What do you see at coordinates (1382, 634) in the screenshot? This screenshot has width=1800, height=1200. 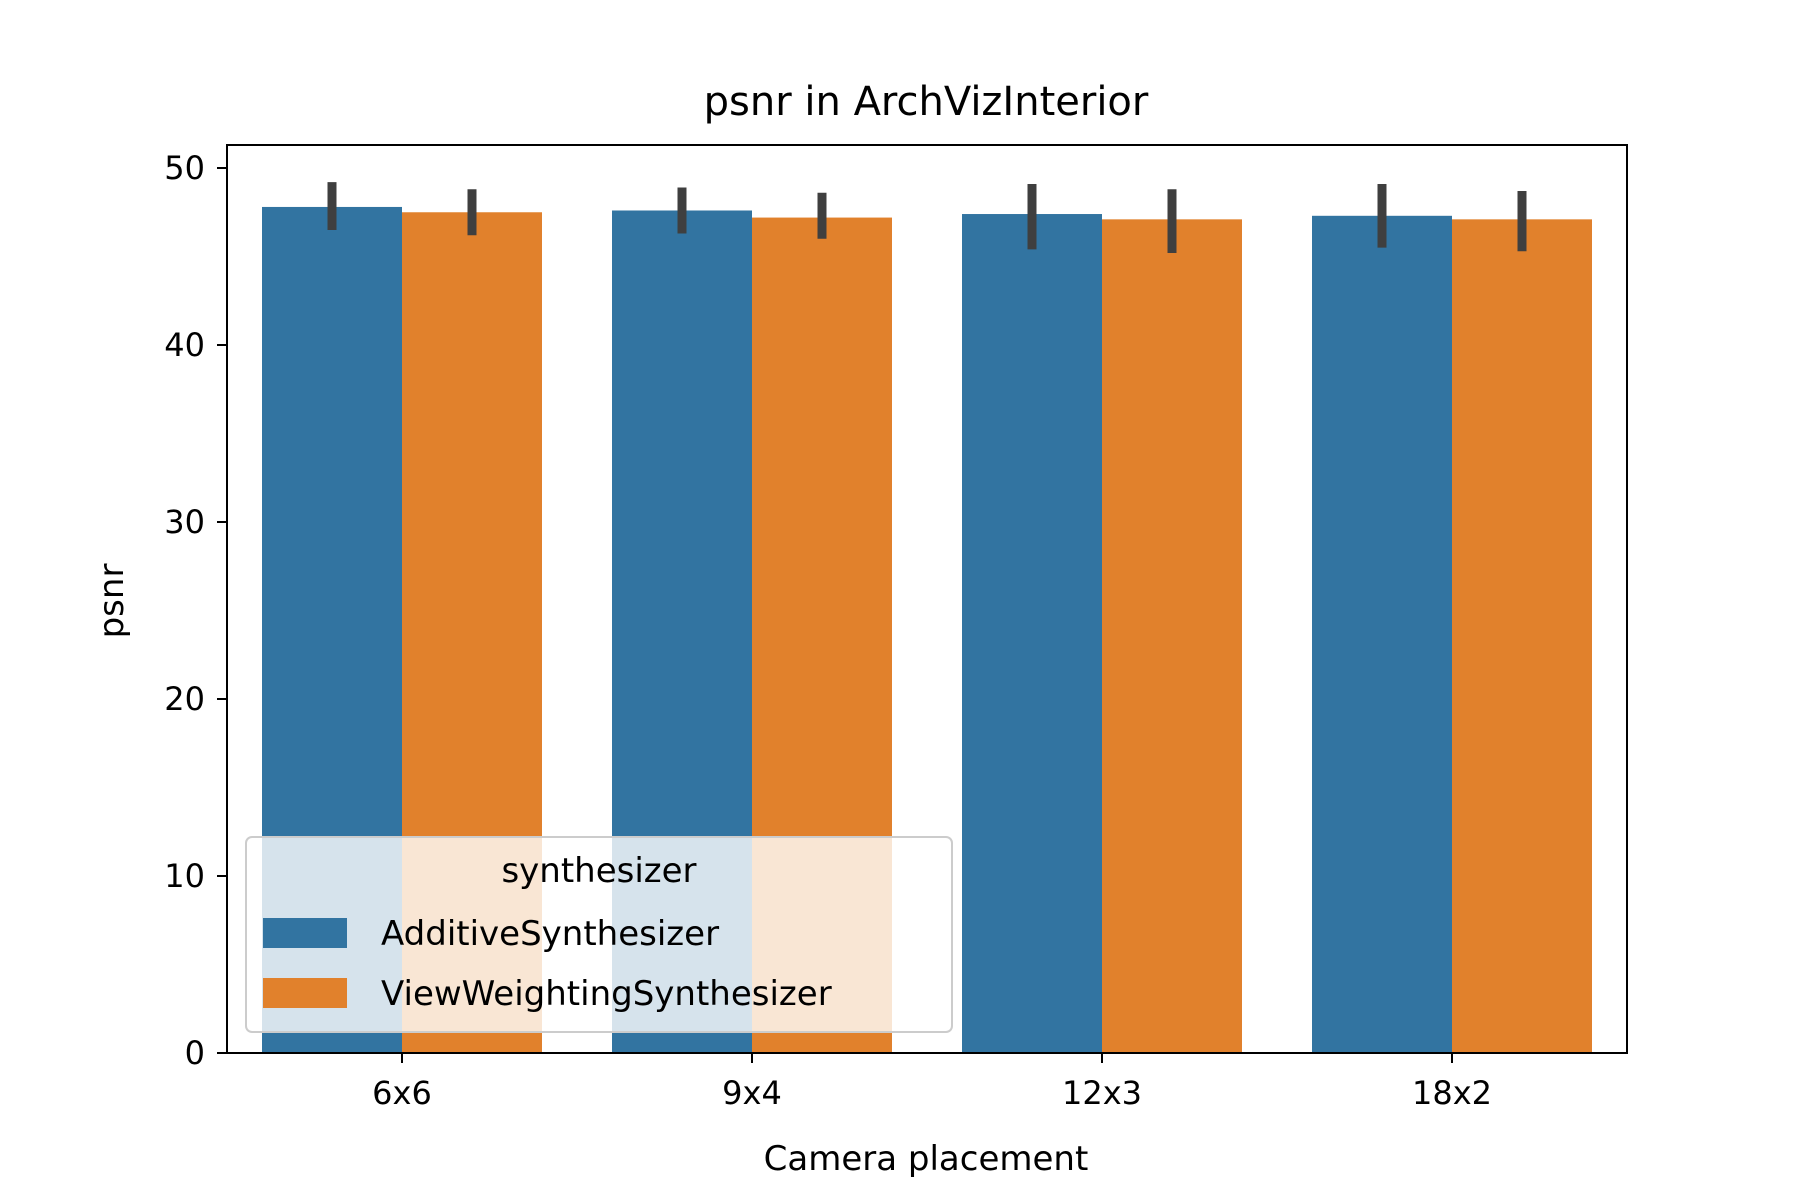 I see `bar-18x2-AdditiveSynthesizer` at bounding box center [1382, 634].